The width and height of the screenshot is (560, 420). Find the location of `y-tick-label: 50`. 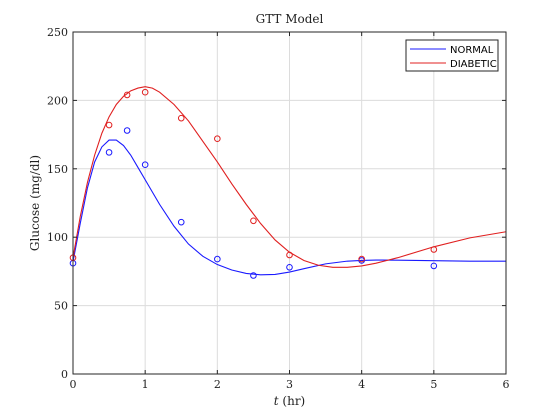

y-tick-label: 50 is located at coordinates (61, 306).